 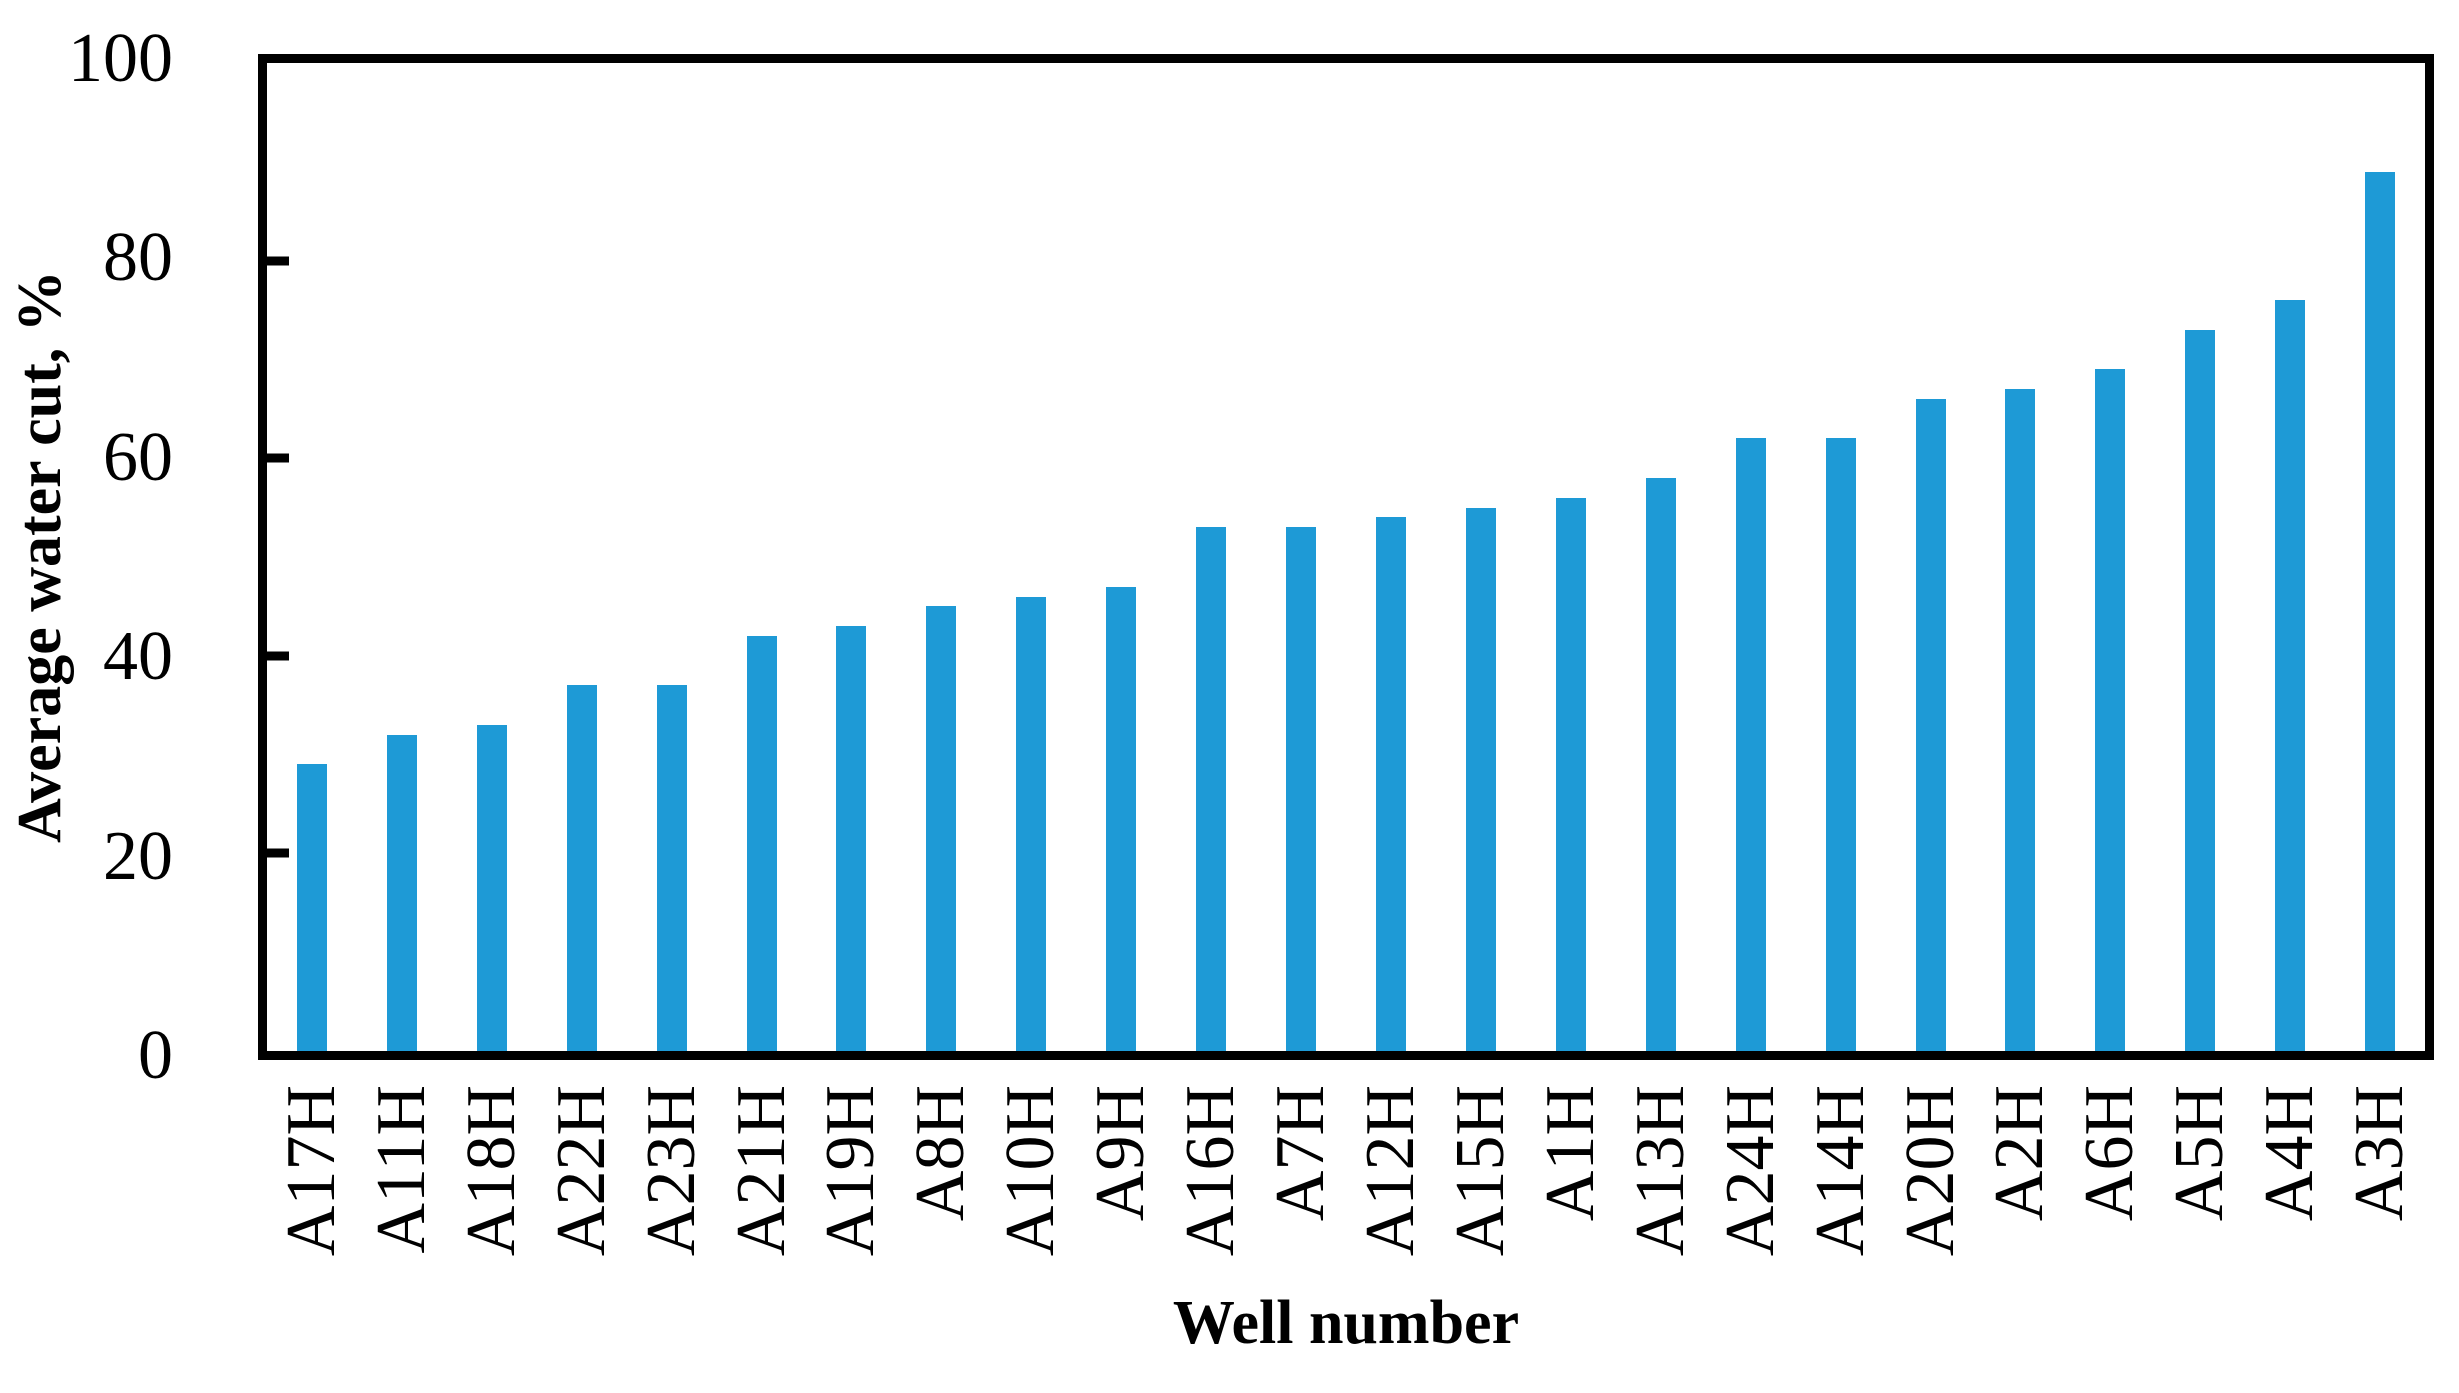 I want to click on x-tick-cell: A13H, so click(x=1661, y=1170).